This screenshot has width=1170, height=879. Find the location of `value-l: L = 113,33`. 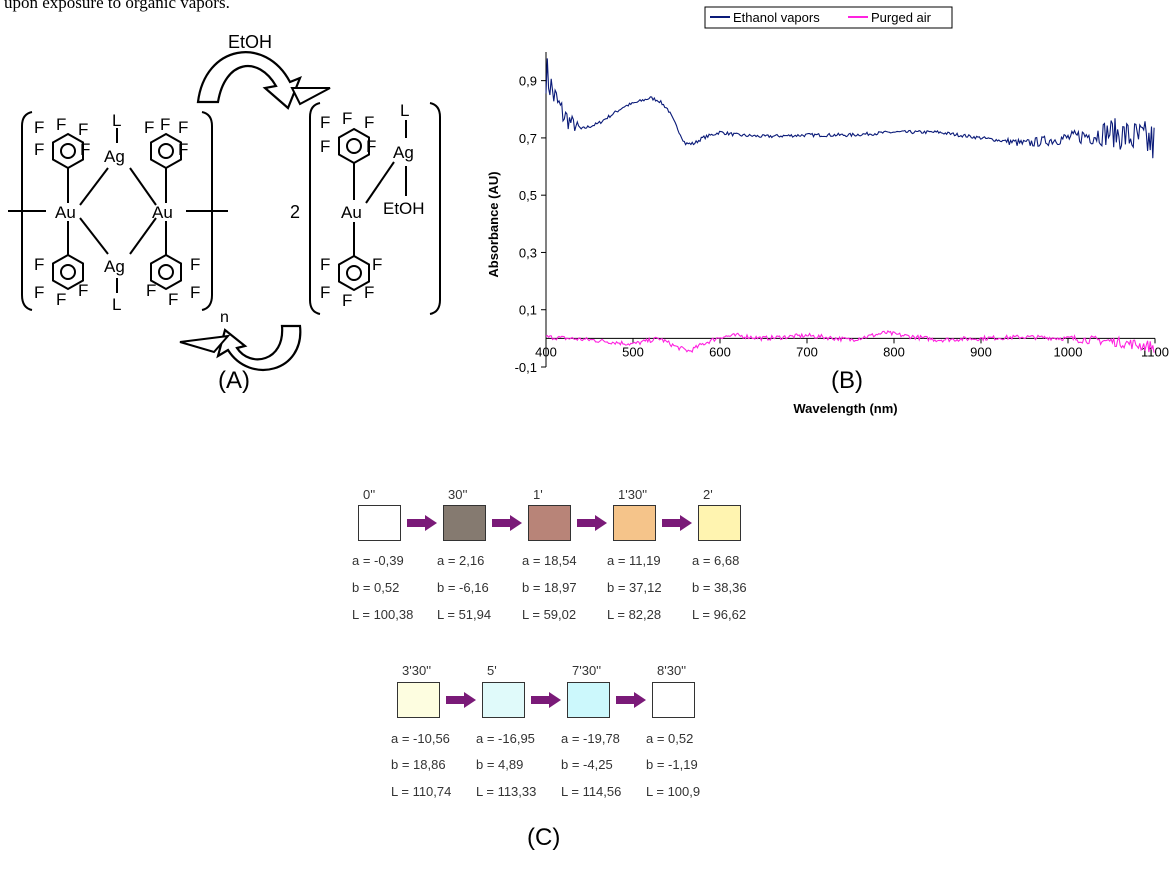

value-l: L = 113,33 is located at coordinates (506, 791).